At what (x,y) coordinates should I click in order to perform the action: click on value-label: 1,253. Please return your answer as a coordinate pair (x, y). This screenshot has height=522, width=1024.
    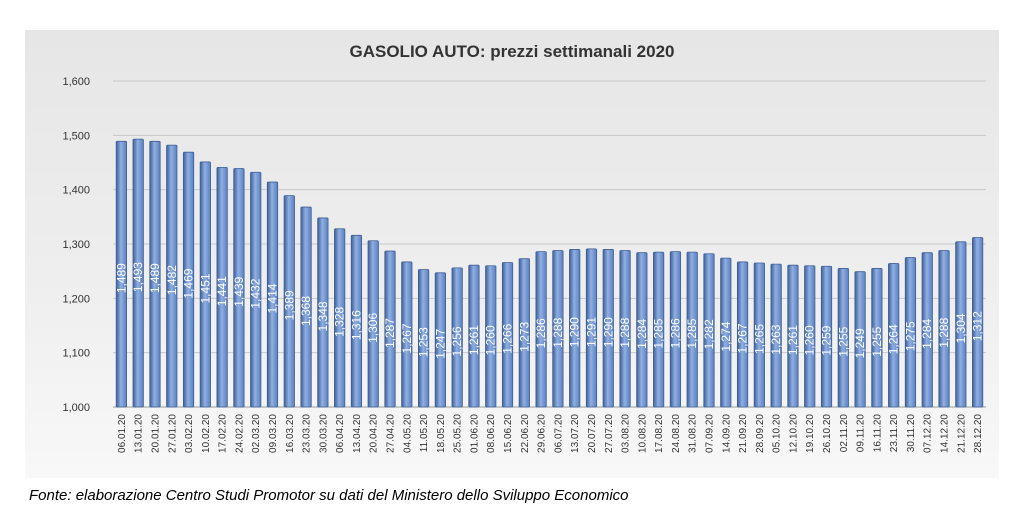
    Looking at the image, I should click on (424, 342).